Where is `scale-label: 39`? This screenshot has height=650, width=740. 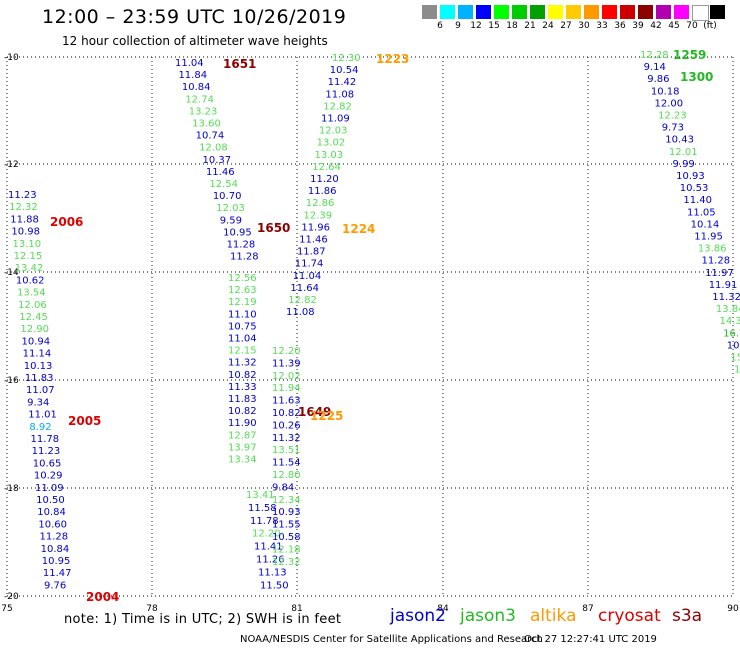
scale-label: 39 is located at coordinates (638, 26).